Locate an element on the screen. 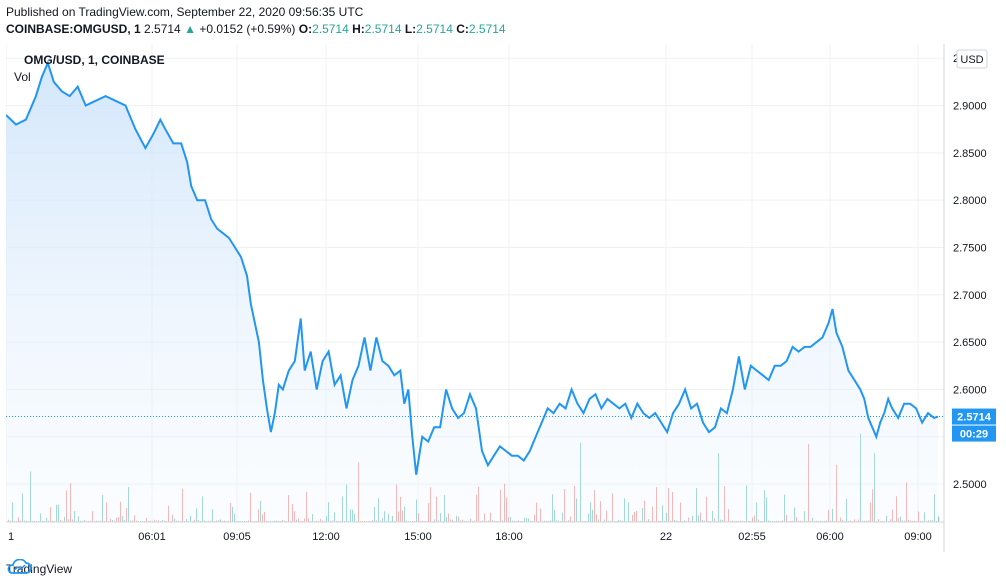 This screenshot has height=586, width=1006. tradingview-cloud-icon is located at coordinates (19, 566).